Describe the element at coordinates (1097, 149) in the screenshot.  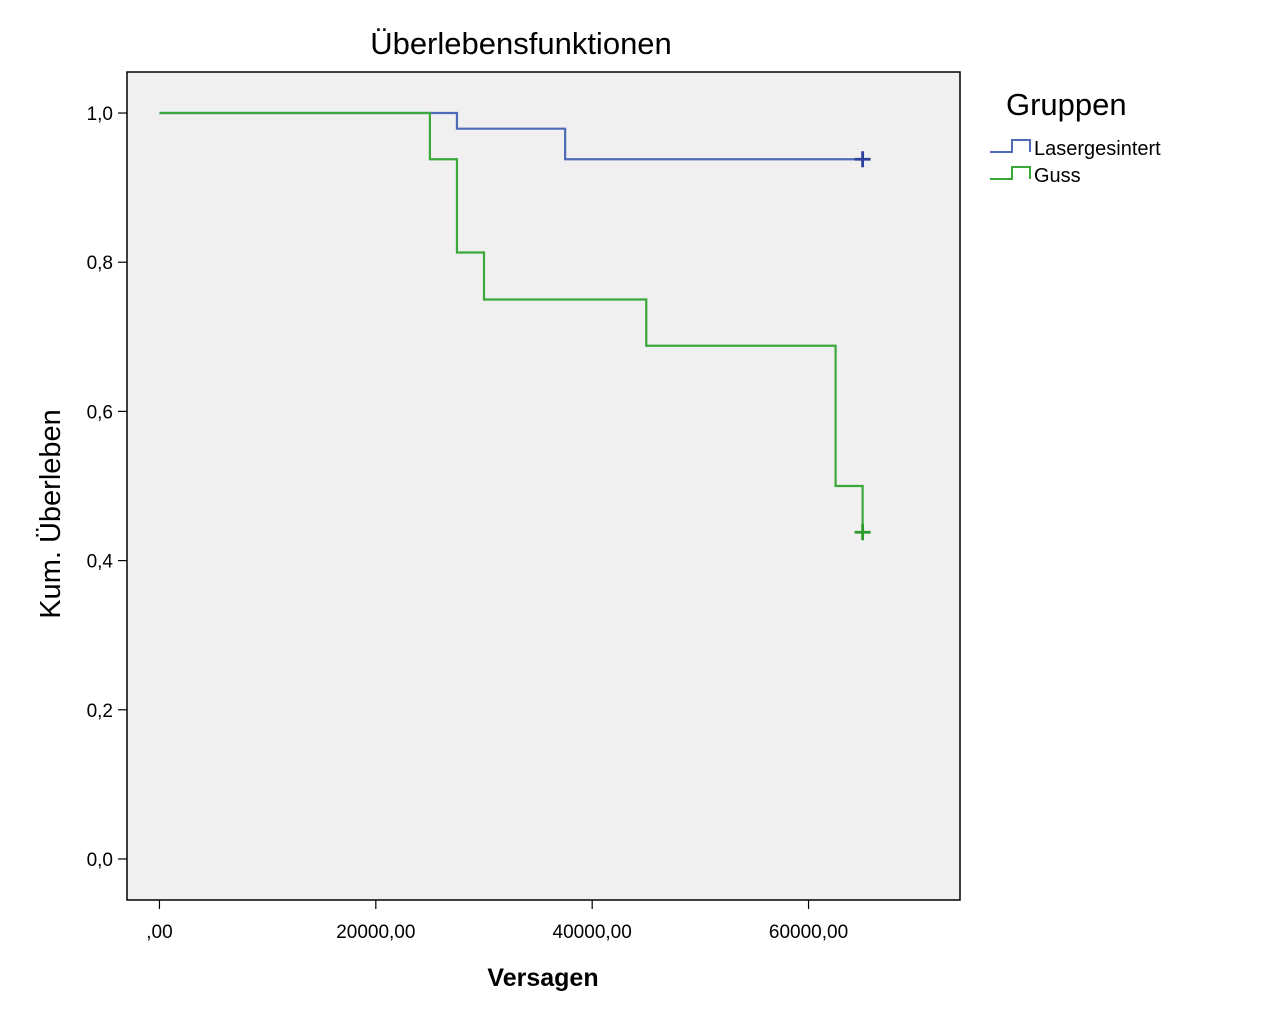
I see `legend-item-label: Lasergesintert` at that location.